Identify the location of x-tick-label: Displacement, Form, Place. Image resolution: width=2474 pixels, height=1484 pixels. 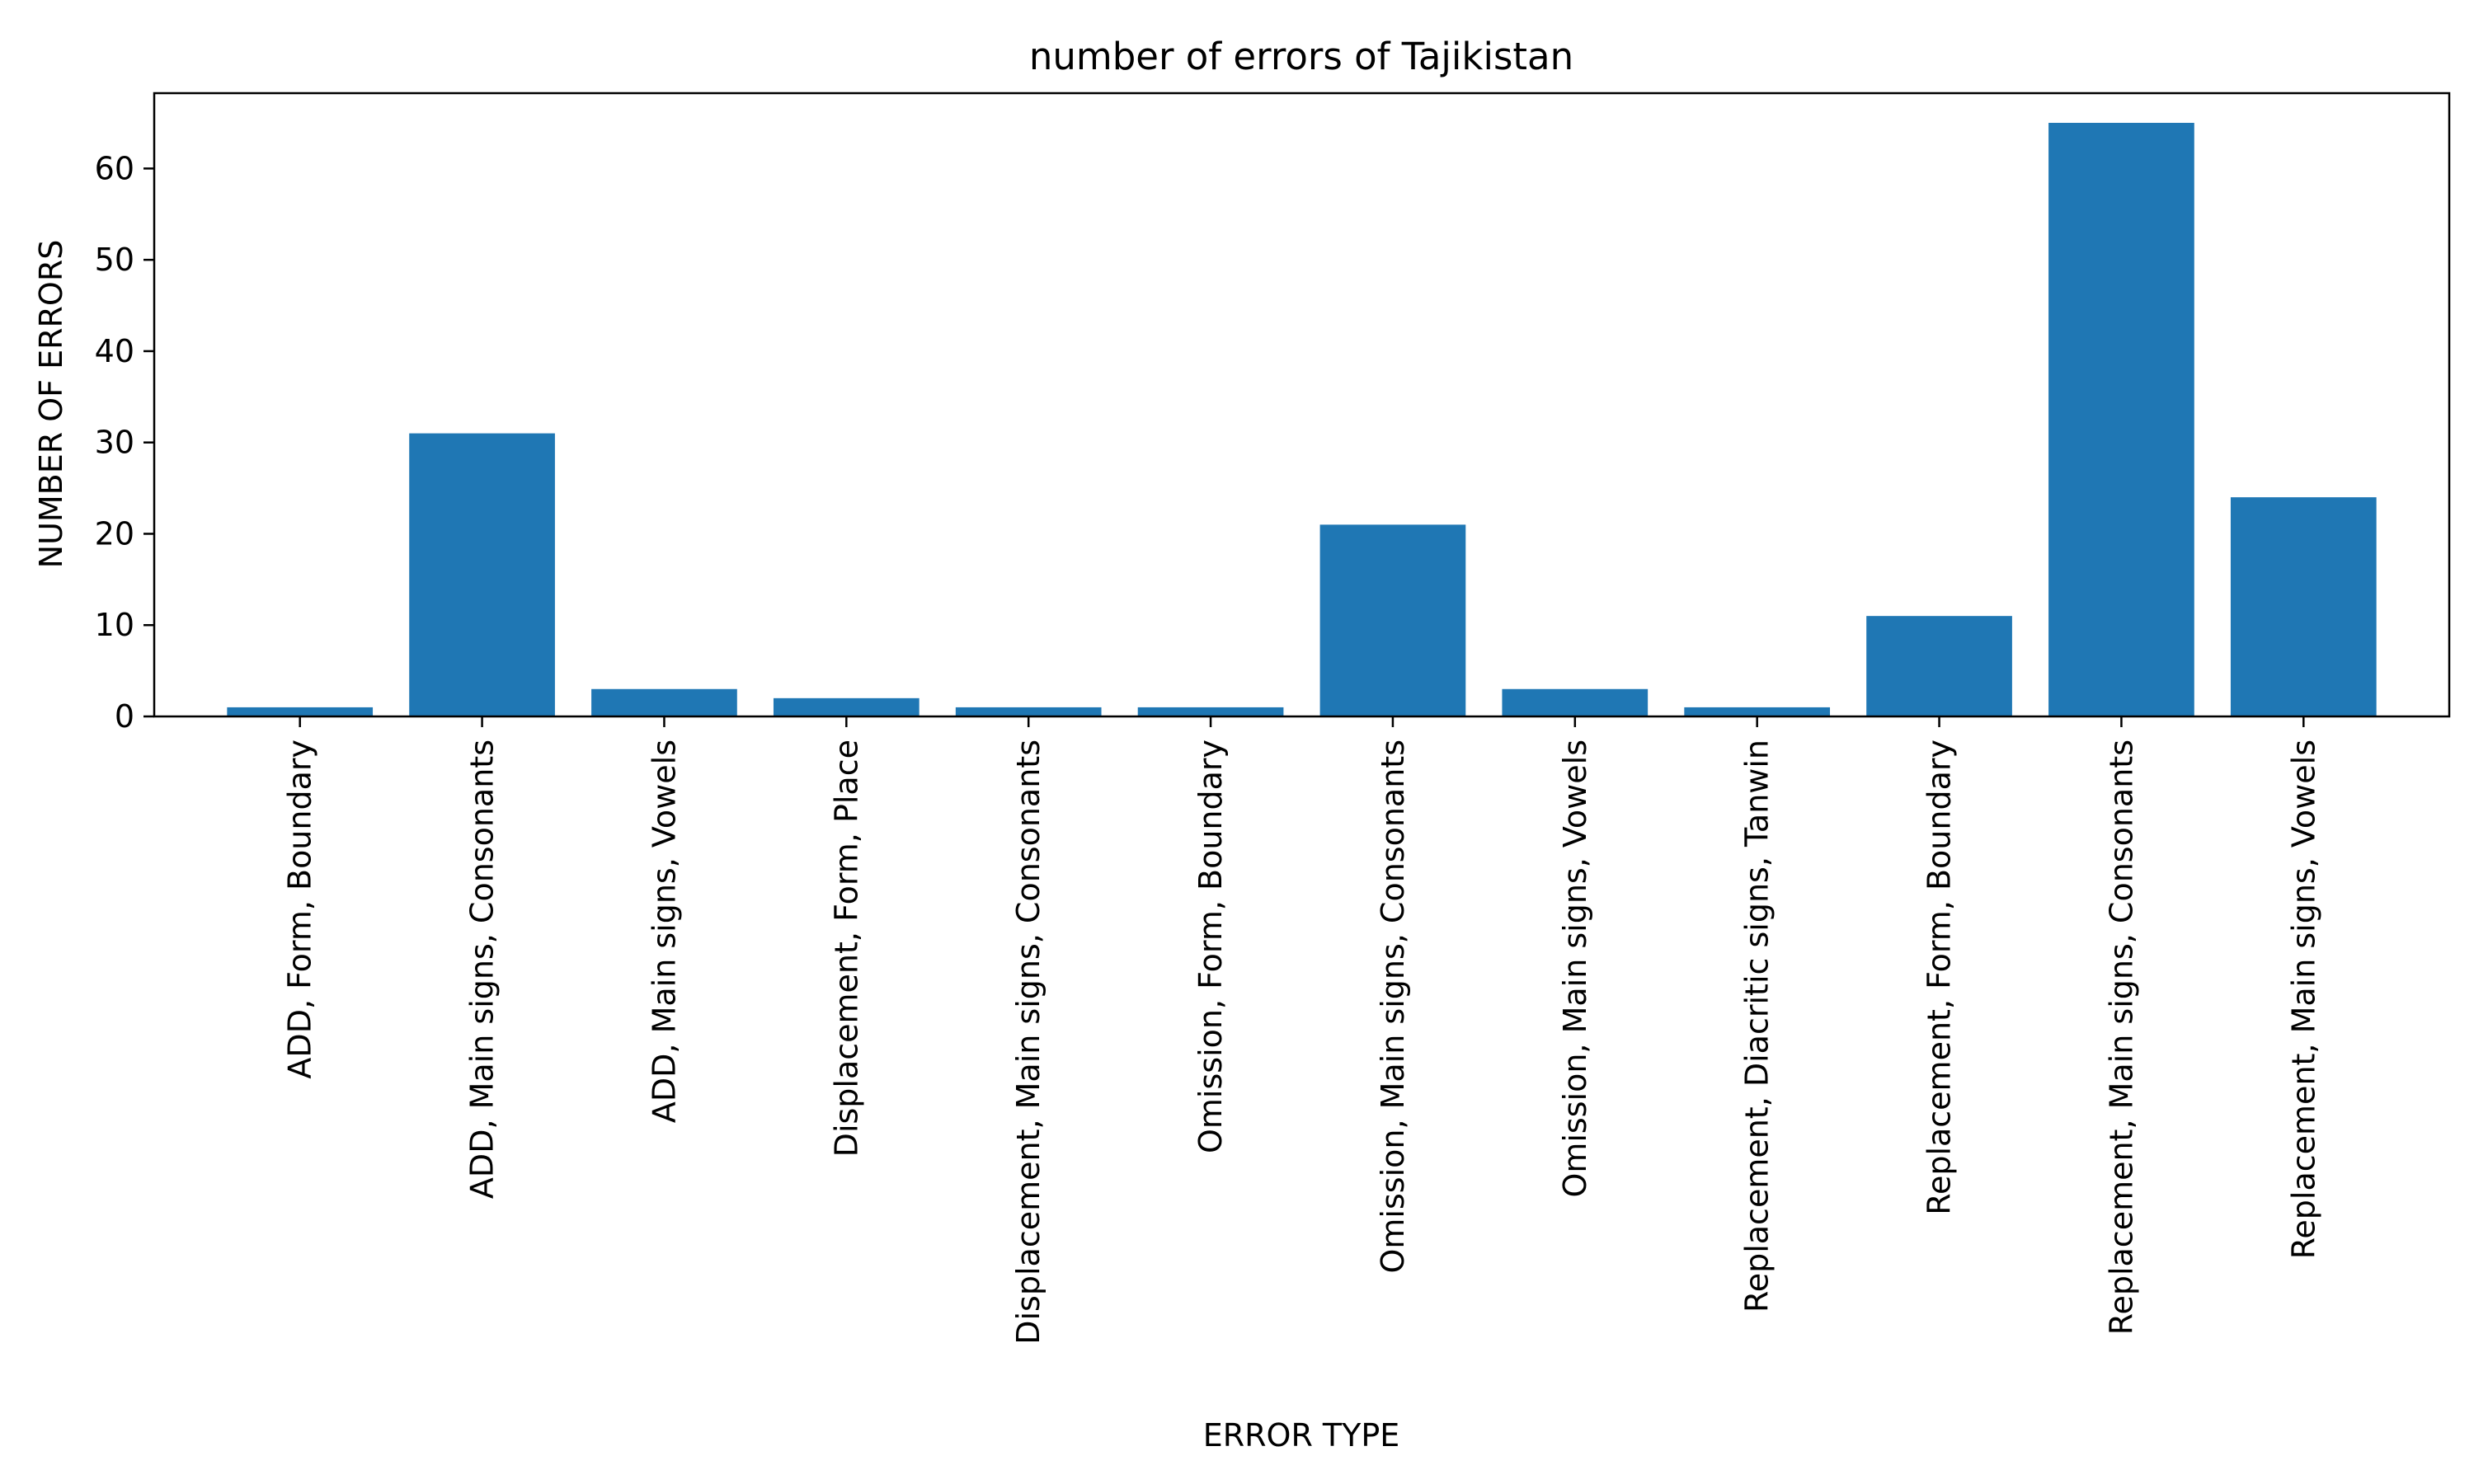
(846, 948).